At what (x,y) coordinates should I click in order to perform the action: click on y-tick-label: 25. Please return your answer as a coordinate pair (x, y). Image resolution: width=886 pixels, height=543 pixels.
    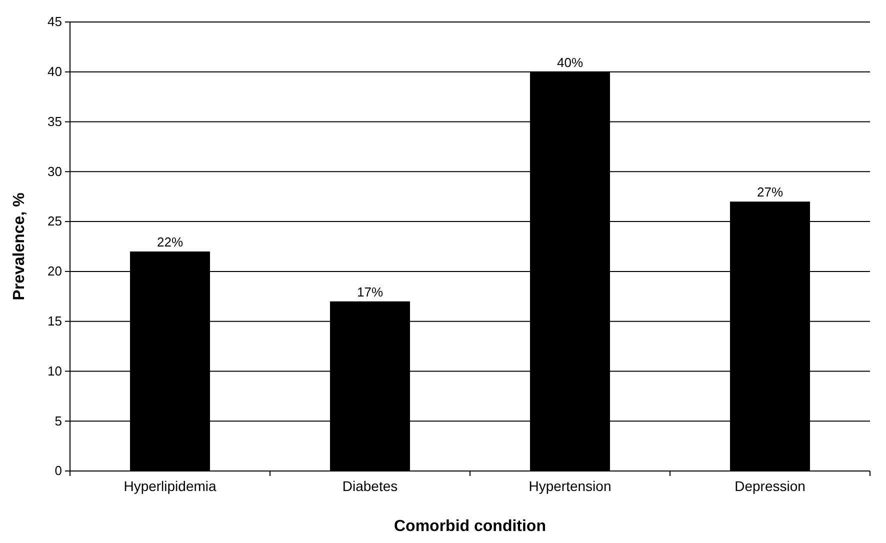
    Looking at the image, I should click on (55, 221).